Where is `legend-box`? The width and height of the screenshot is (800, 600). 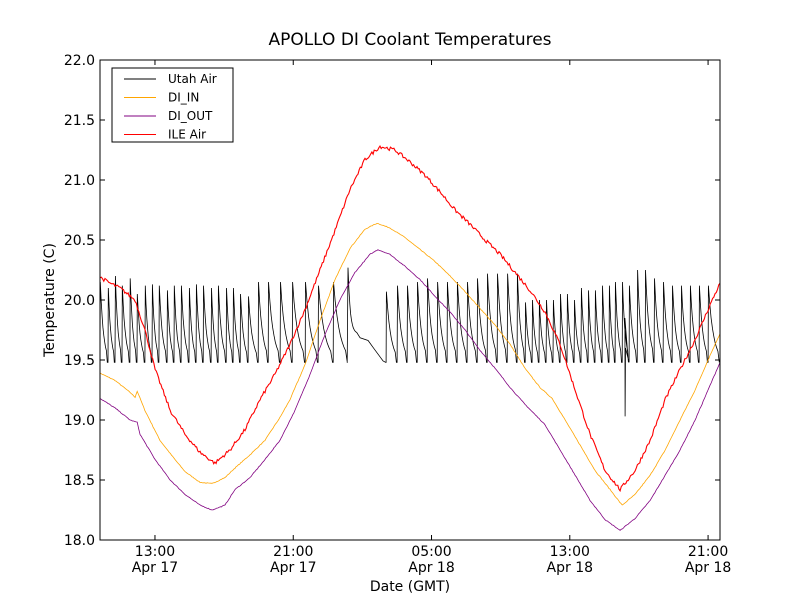
legend-box is located at coordinates (172, 105).